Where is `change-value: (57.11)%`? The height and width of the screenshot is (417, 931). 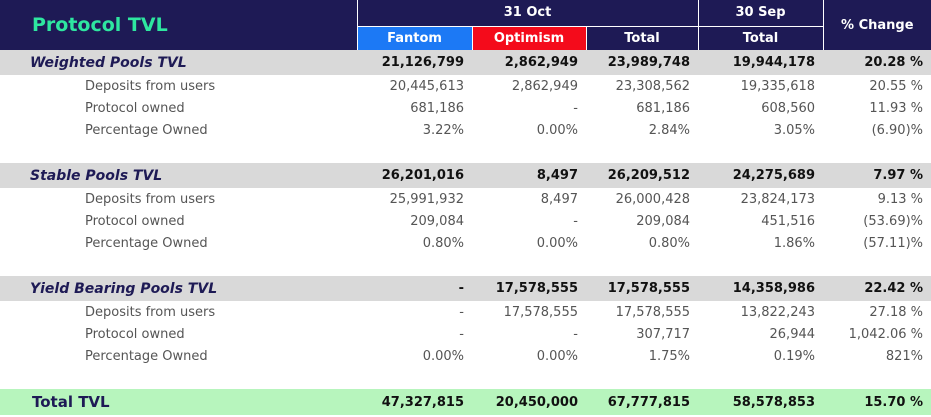
change-value: (57.11)% is located at coordinates (893, 243).